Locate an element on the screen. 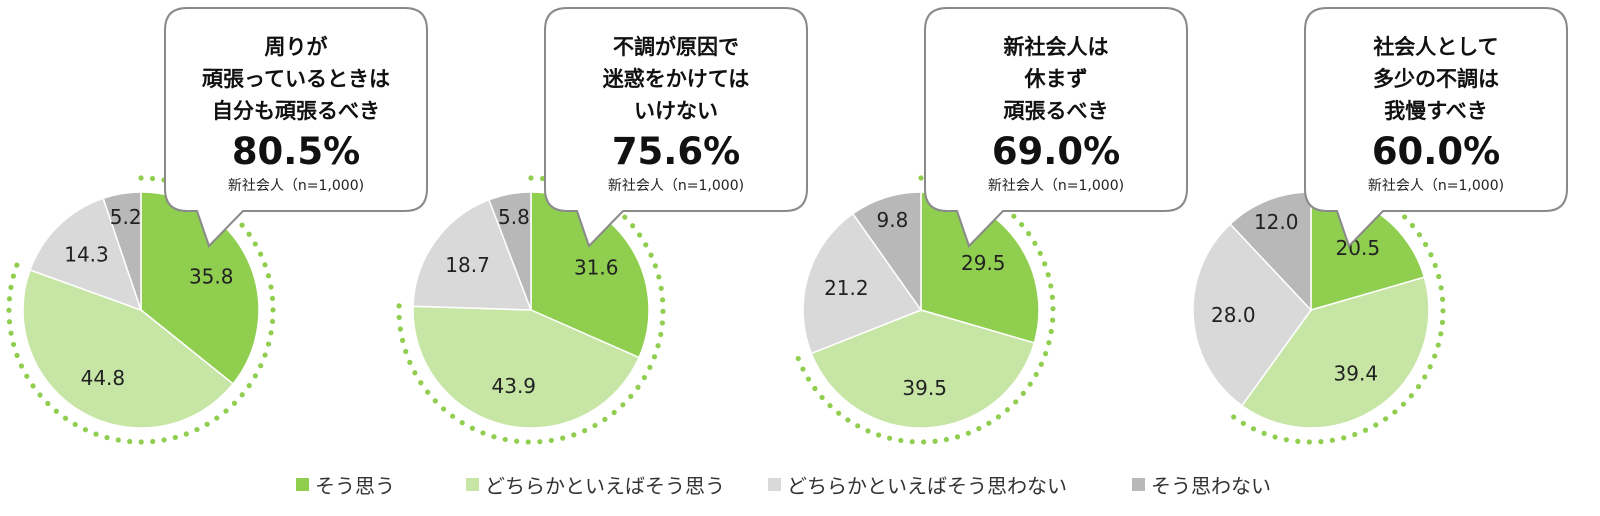 Image resolution: width=1600 pixels, height=516 pixels. slice-value-label: 5.2 is located at coordinates (126, 217).